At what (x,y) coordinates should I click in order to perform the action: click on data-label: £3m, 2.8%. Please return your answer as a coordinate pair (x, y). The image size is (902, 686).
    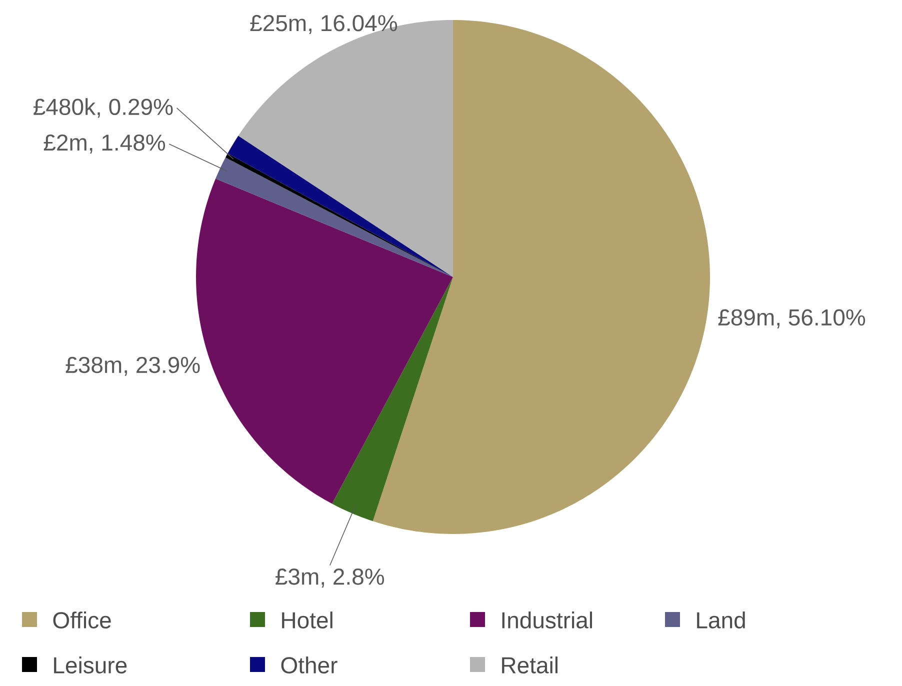
    Looking at the image, I should click on (330, 578).